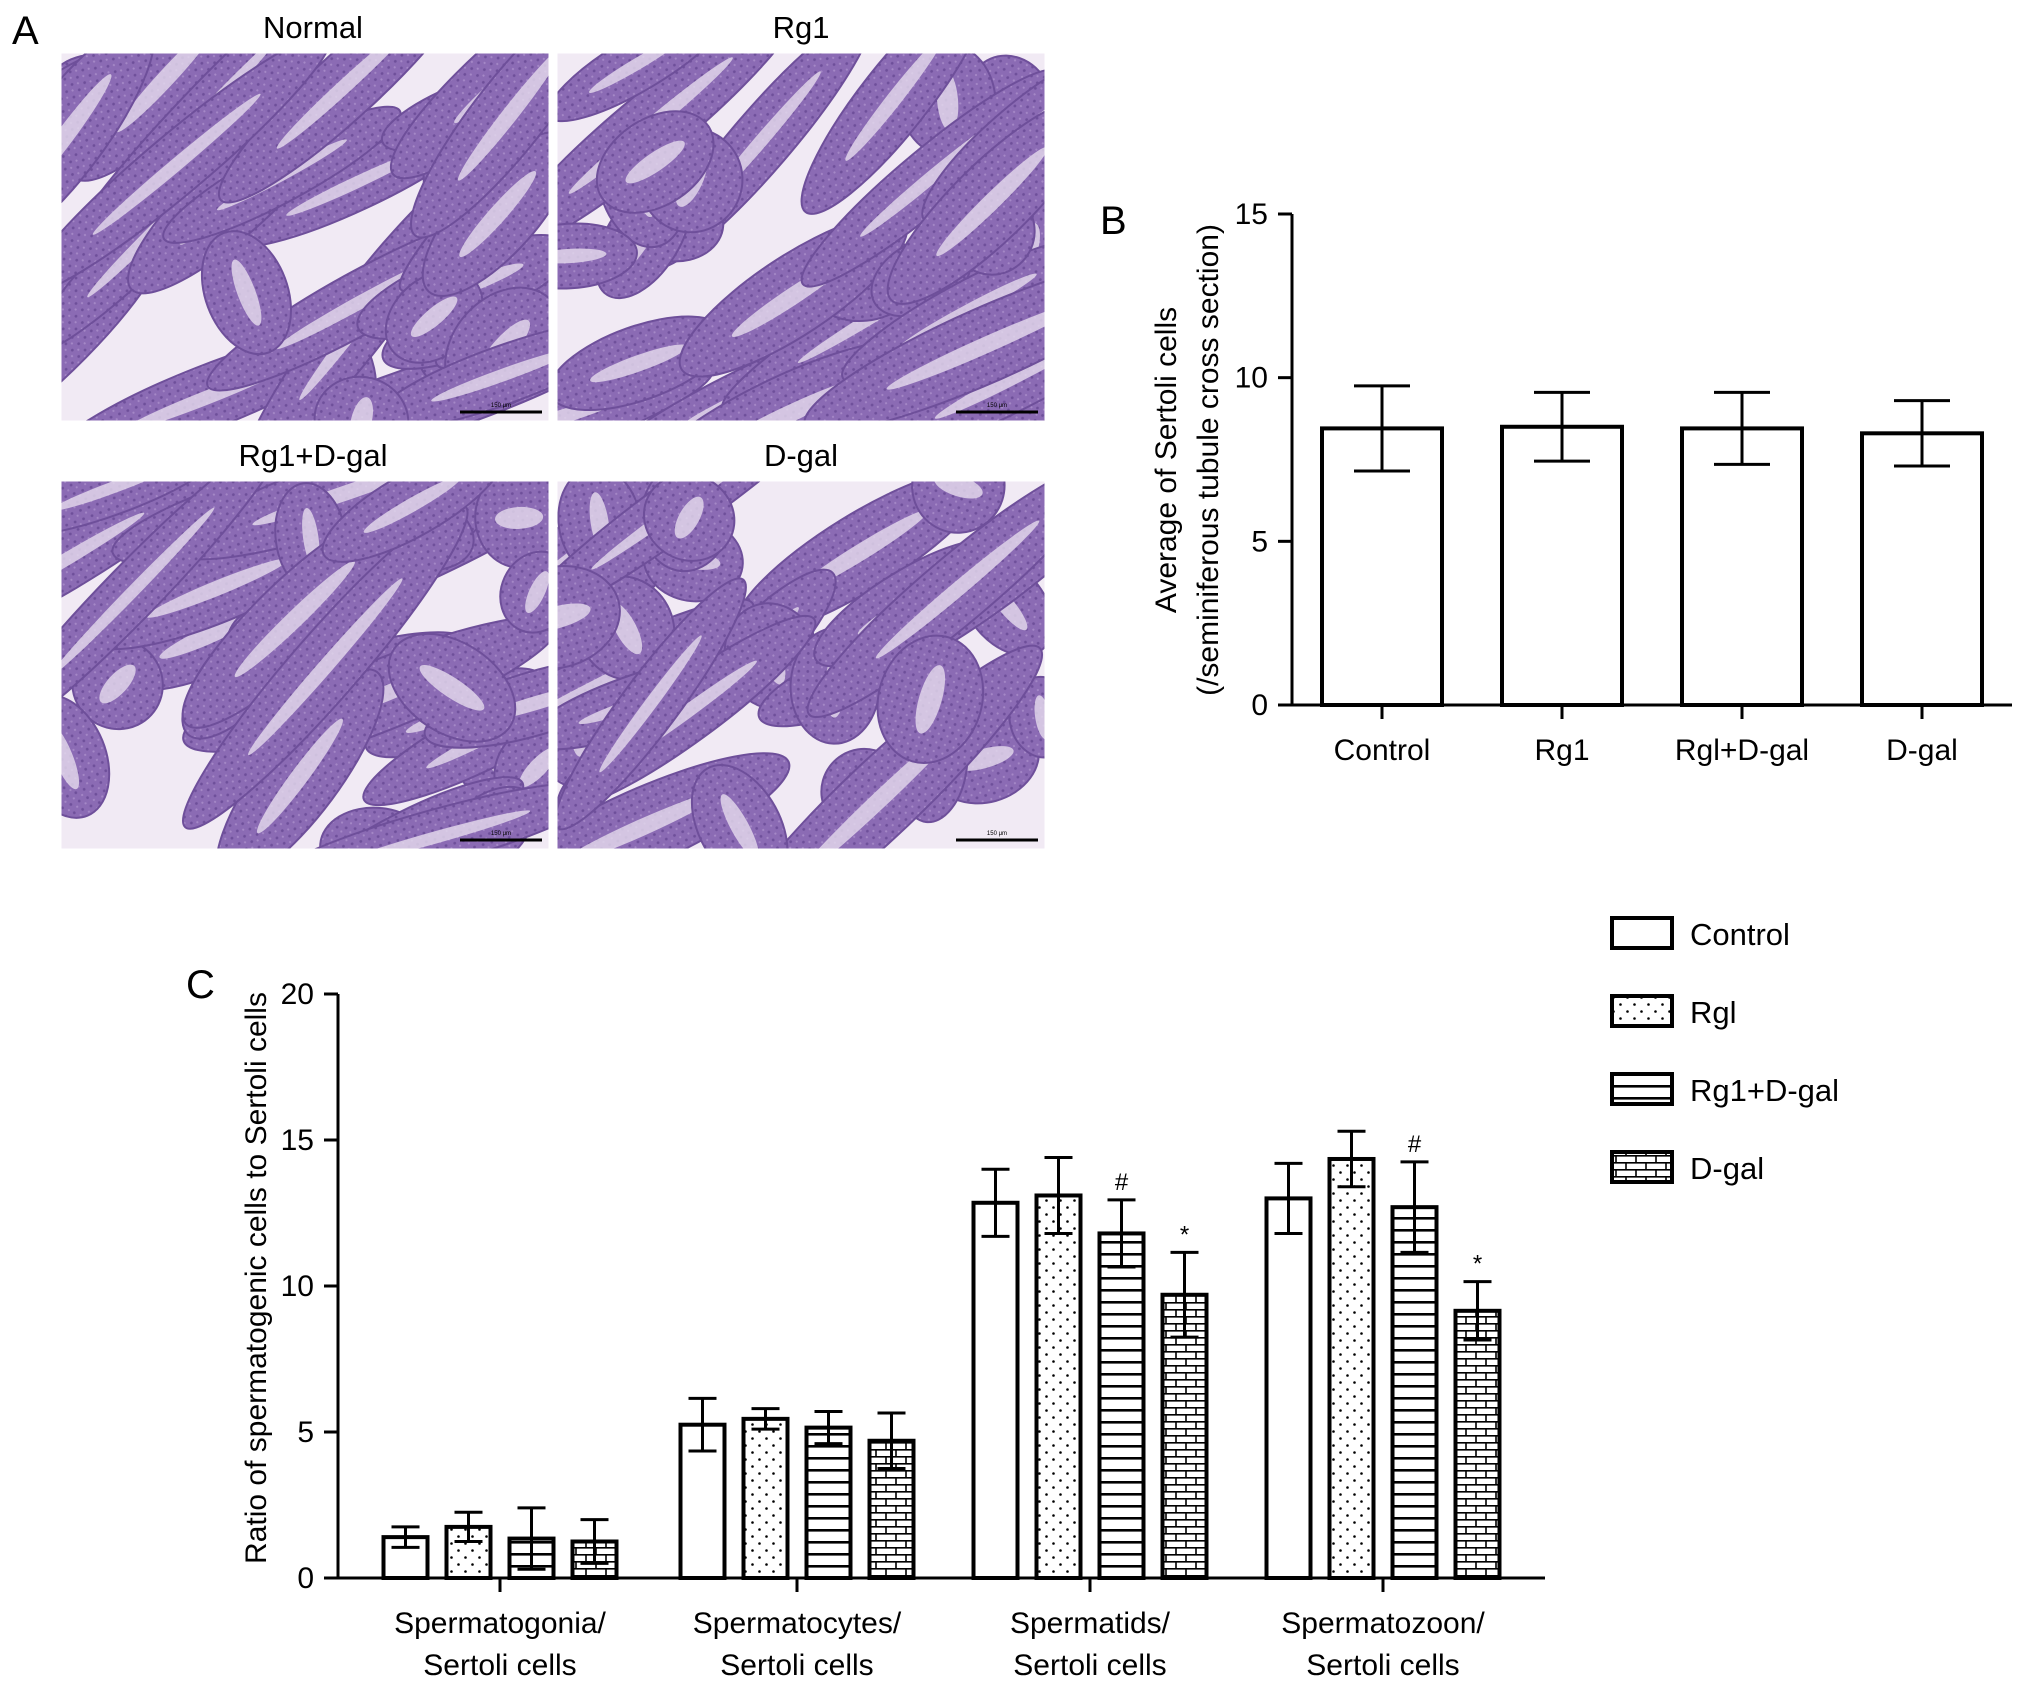 The image size is (2032, 1683). Describe the element at coordinates (305, 1432) in the screenshot. I see `chart-c-y-tick-label: 5` at that location.